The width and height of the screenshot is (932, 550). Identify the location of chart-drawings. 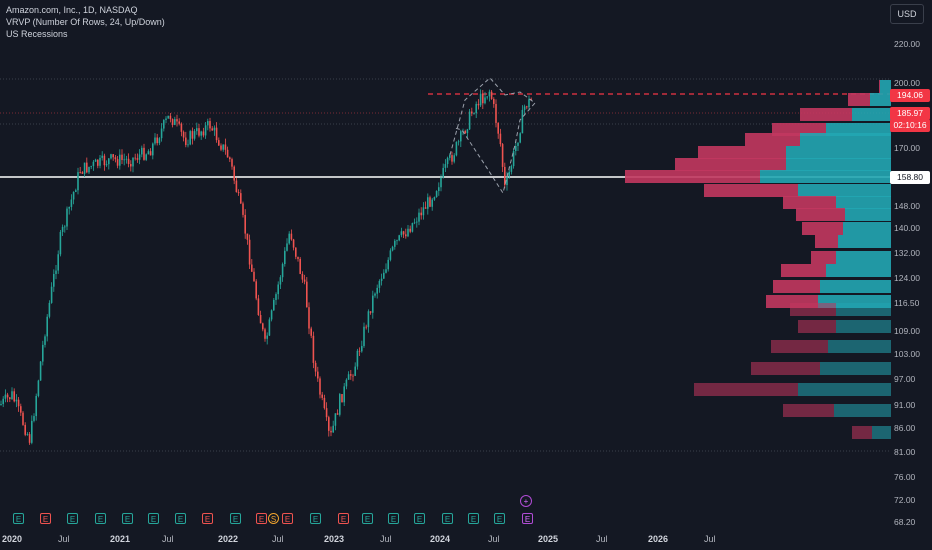
(492, 136).